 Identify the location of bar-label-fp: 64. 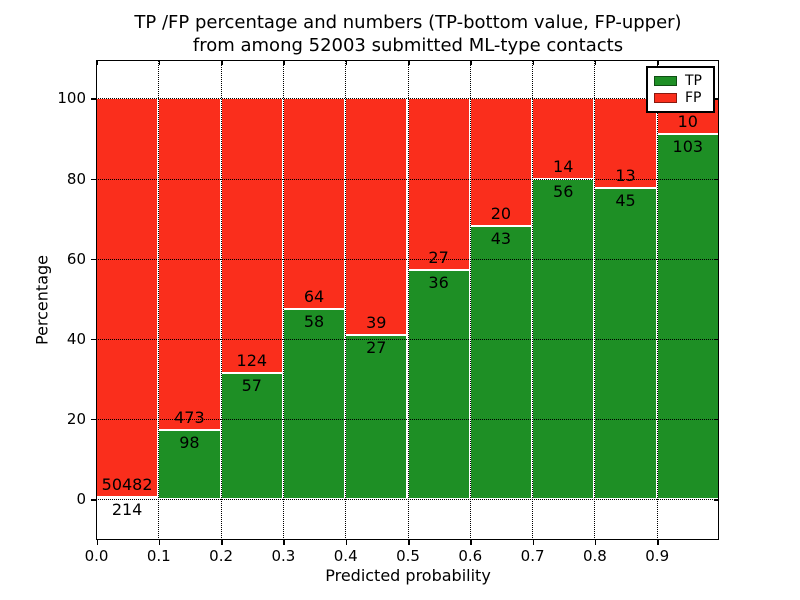
(314, 296).